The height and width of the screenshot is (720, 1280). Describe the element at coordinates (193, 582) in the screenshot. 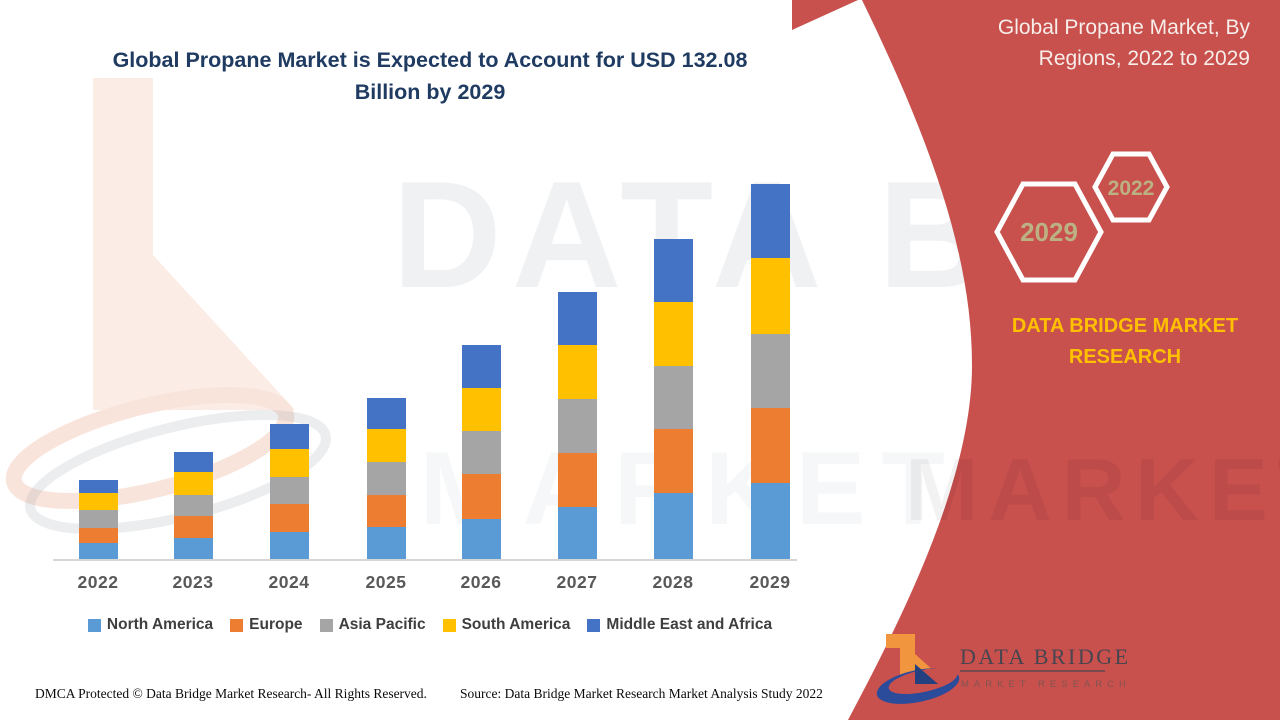

I see `x-tick-label-2023: 2023` at that location.